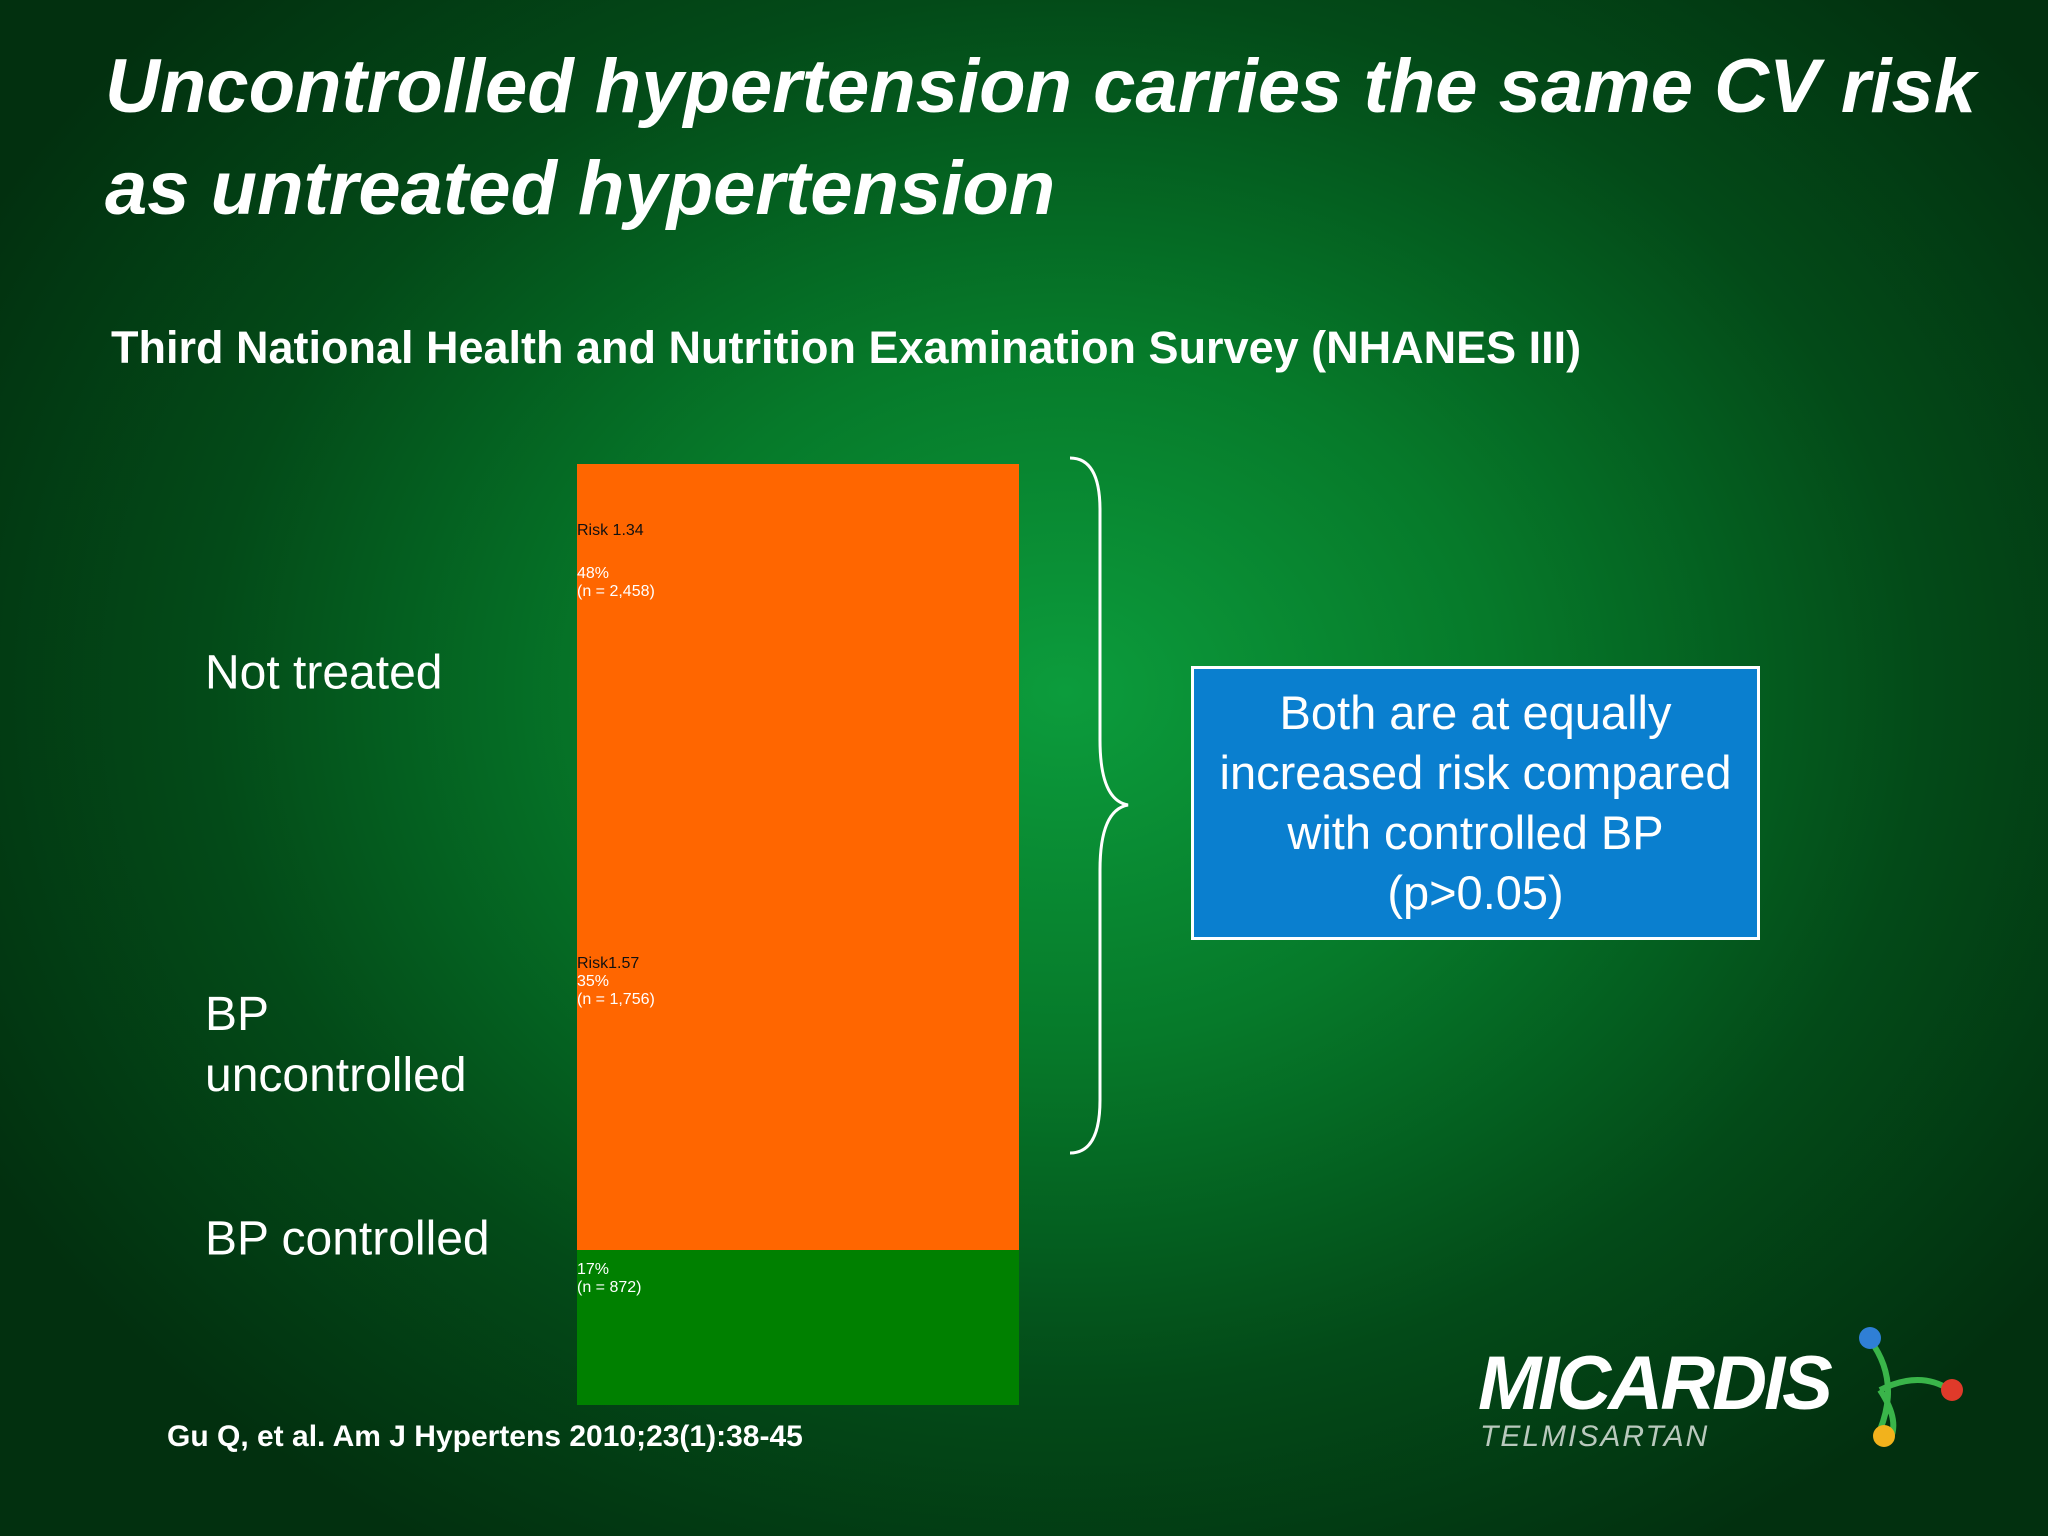 The width and height of the screenshot is (2048, 1536). What do you see at coordinates (610, 530) in the screenshot?
I see `risk-label: Risk 1.34` at bounding box center [610, 530].